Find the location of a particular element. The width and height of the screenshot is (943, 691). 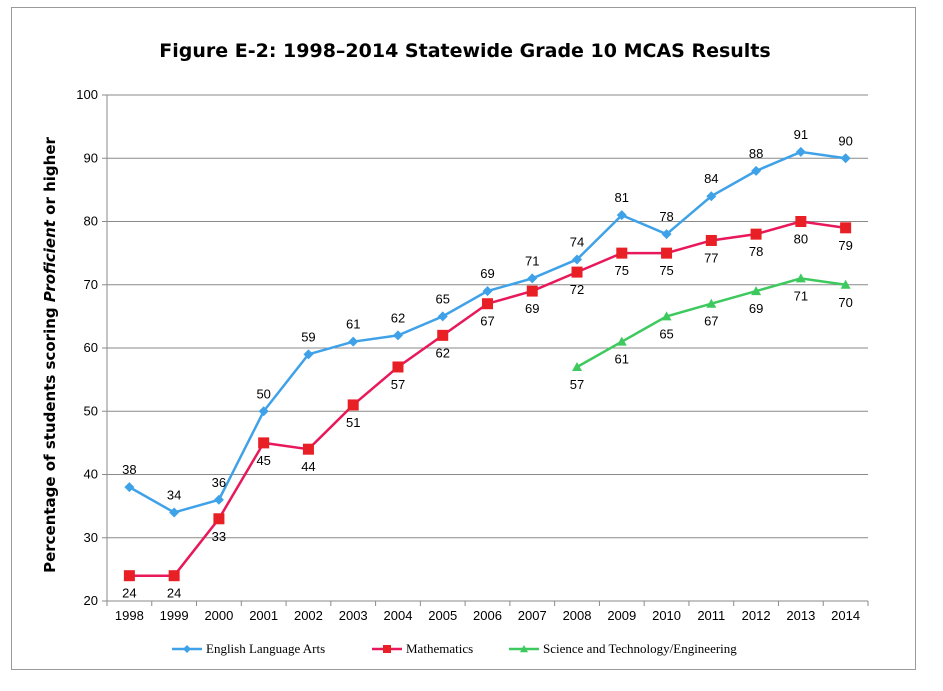

data-label-ela: 90 is located at coordinates (845, 140).